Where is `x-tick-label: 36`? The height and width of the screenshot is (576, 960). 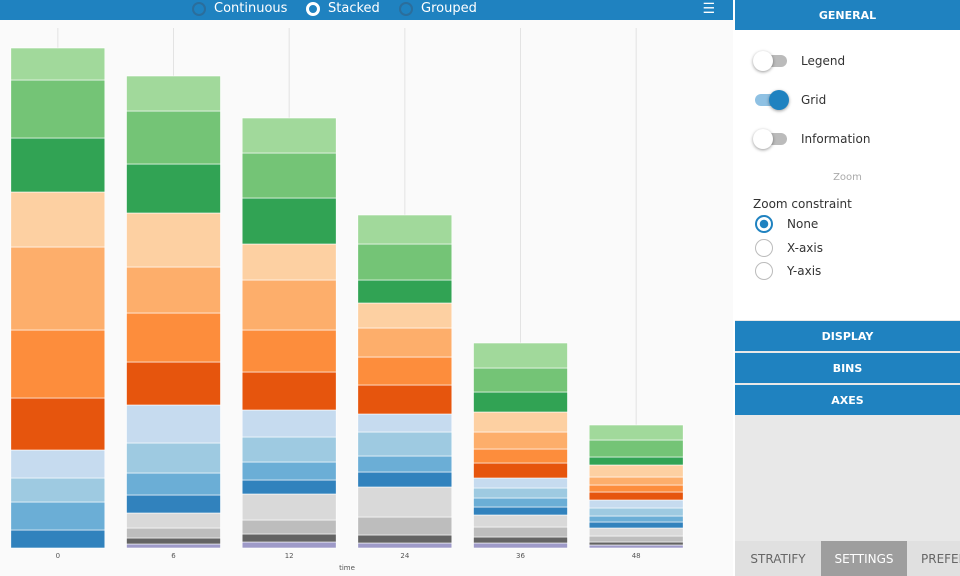
x-tick-label: 36 is located at coordinates (520, 556).